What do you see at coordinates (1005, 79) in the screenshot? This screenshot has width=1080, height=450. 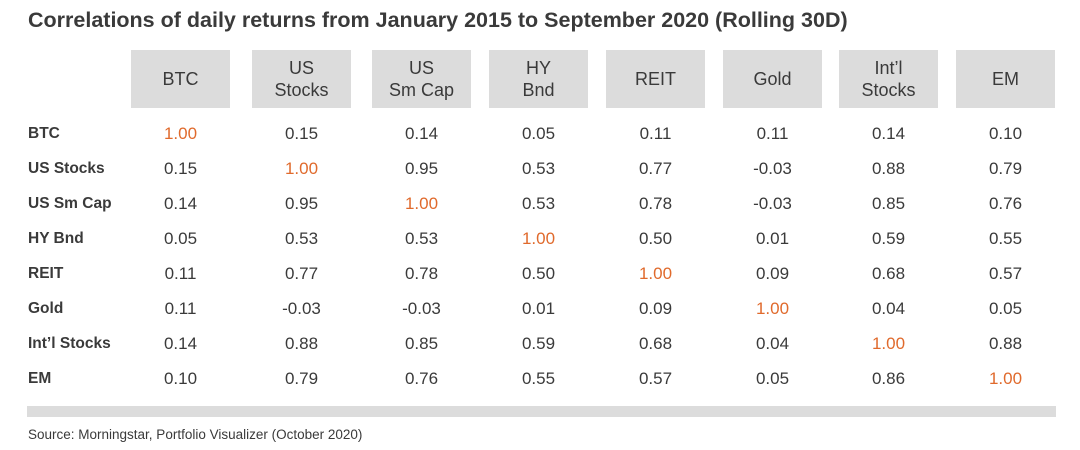 I see `column-header-em: EM` at bounding box center [1005, 79].